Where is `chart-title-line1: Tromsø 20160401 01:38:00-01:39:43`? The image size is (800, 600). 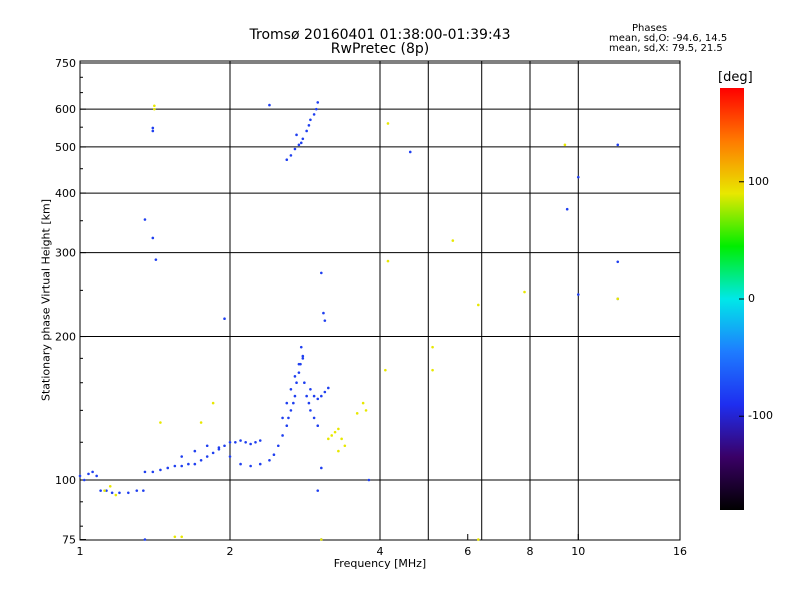
chart-title-line1: Tromsø 20160401 01:38:00-01:39:43 is located at coordinates (380, 35).